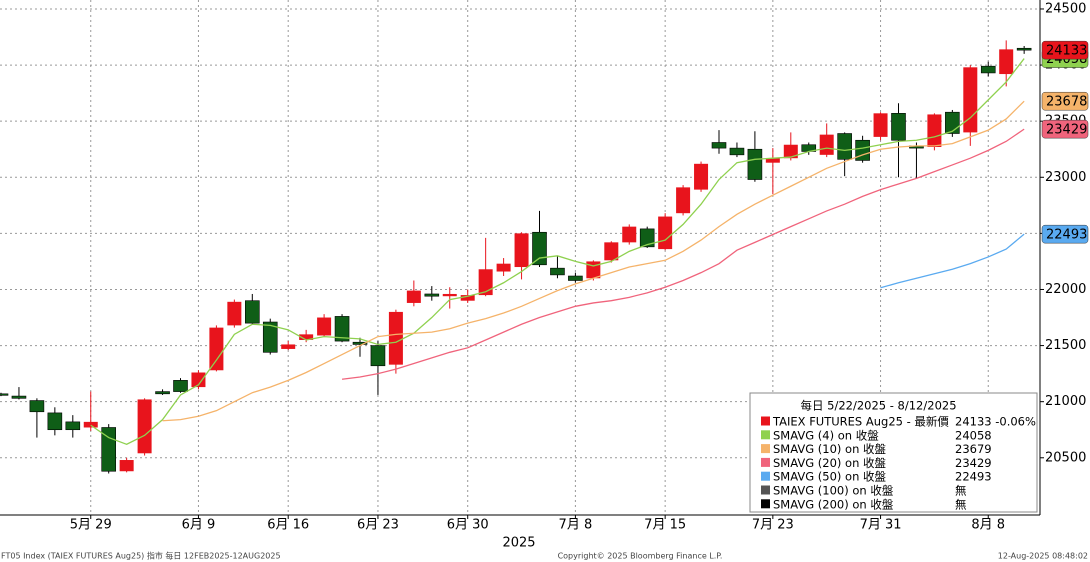 The width and height of the screenshot is (1090, 562). Describe the element at coordinates (830, 449) in the screenshot. I see `legend-label: SMAVG (10) on 收盤` at that location.